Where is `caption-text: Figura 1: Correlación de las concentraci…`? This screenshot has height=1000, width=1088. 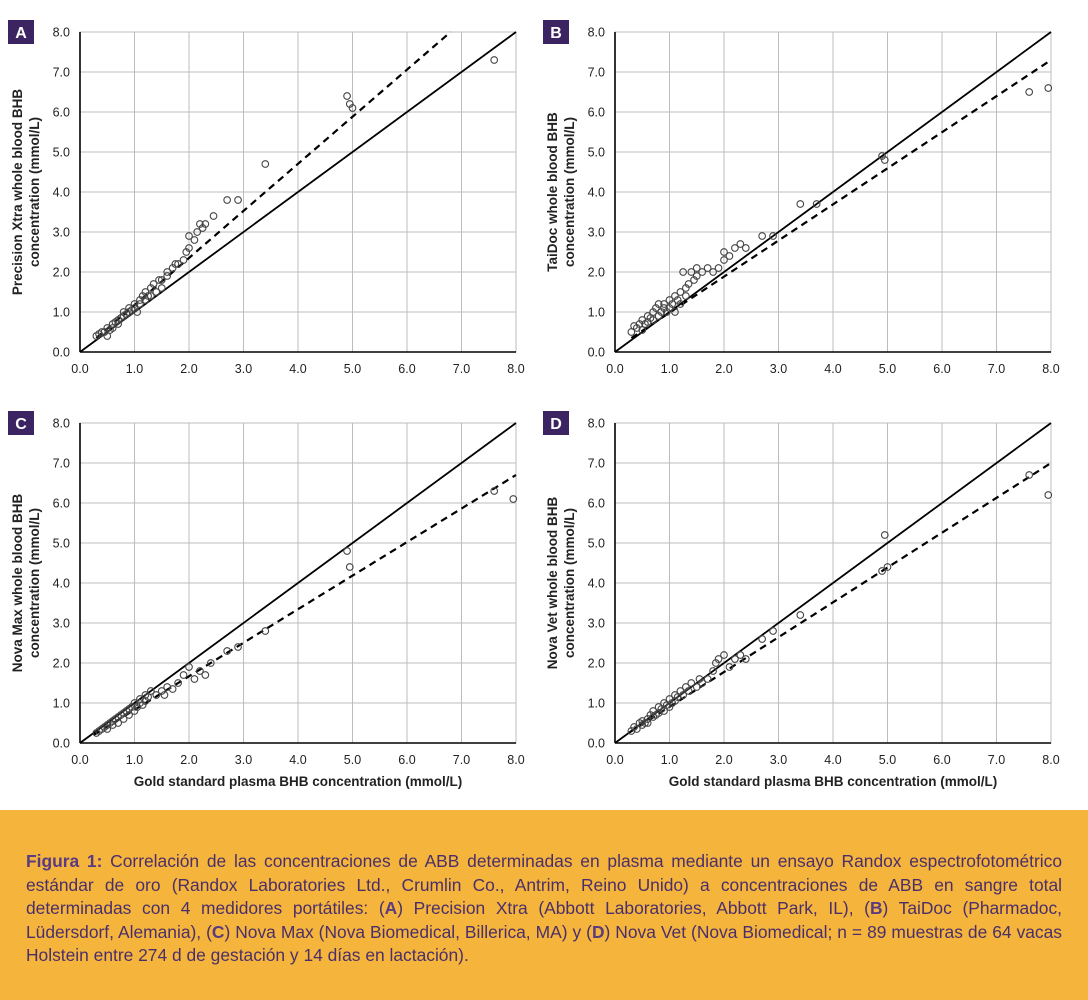
caption-text: Figura 1: Correlación de las concentraci… is located at coordinates (544, 908).